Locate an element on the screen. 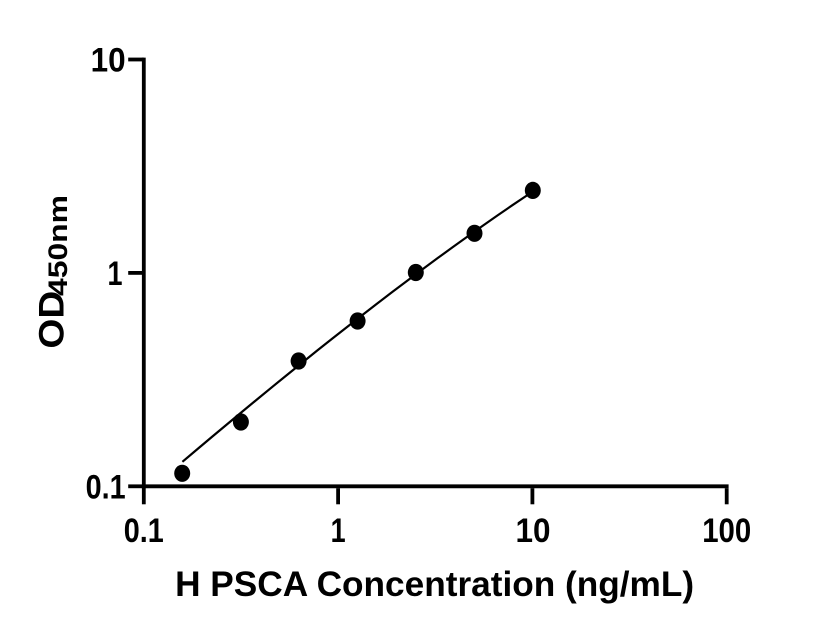 The height and width of the screenshot is (640, 816). svg-text: OD is located at coordinates (51, 320).